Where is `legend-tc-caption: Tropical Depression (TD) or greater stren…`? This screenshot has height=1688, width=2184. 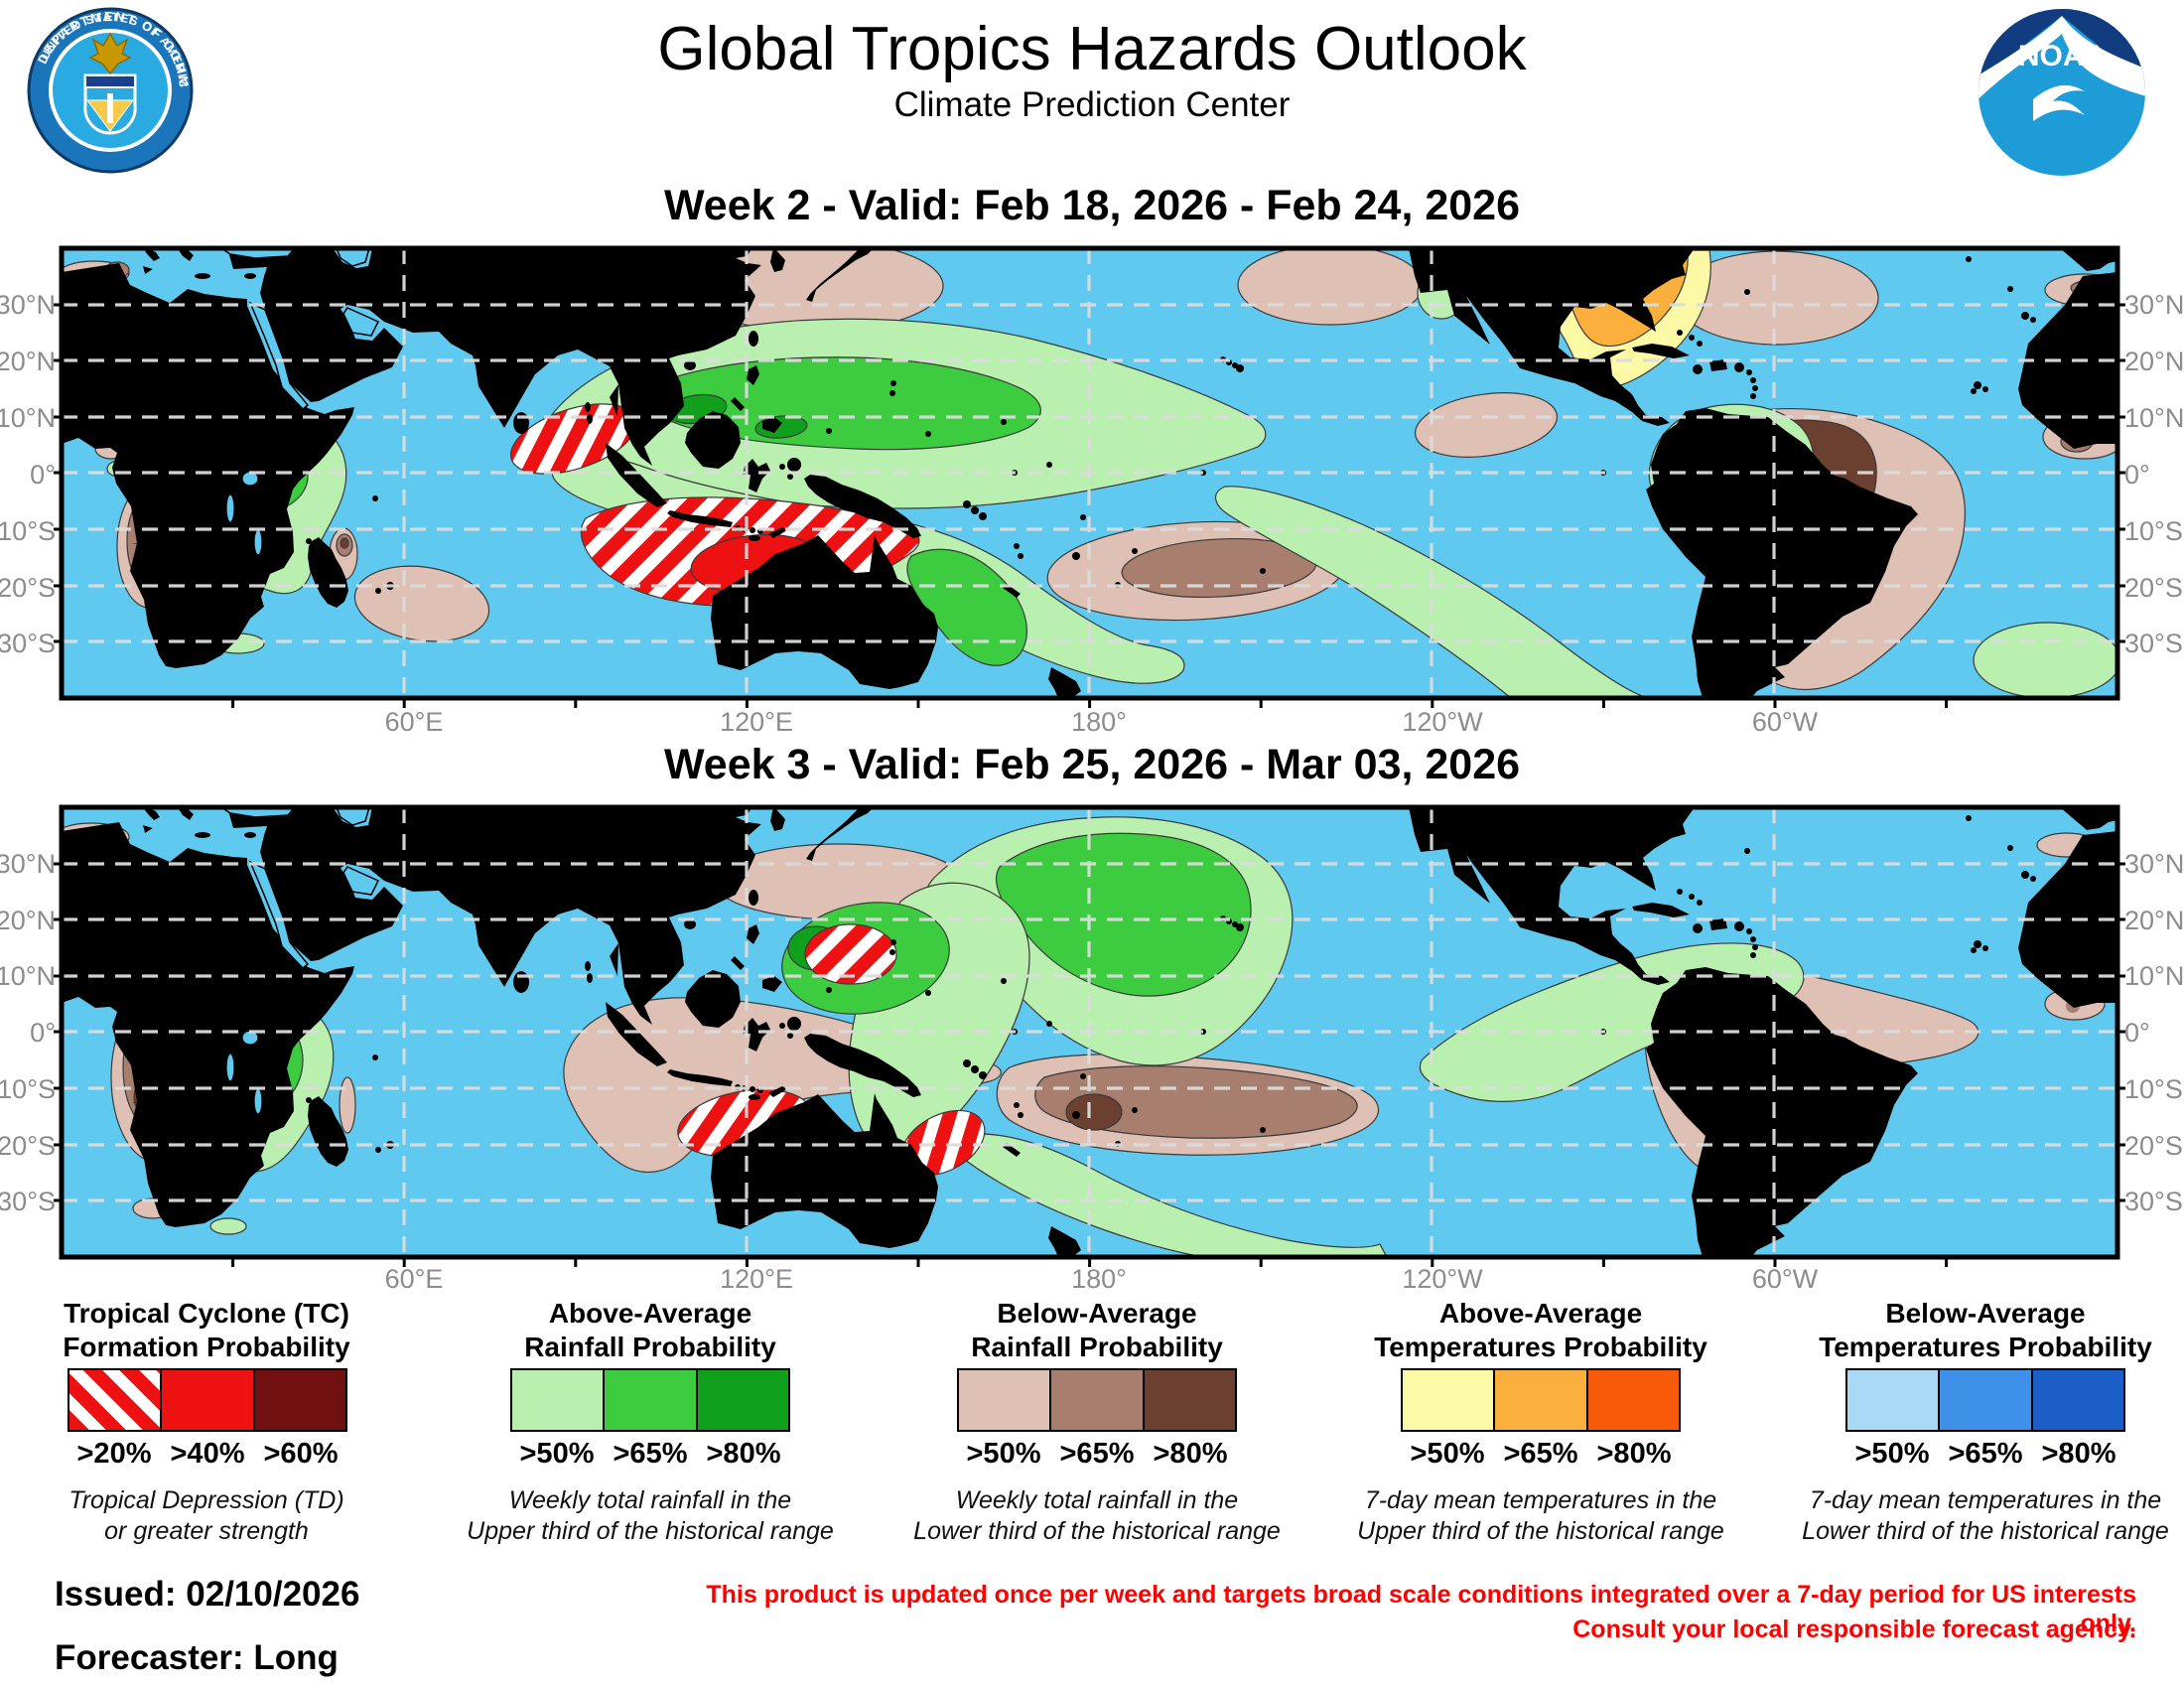
legend-tc-caption: Tropical Depression (TD) or greater stren… is located at coordinates (206, 1515).